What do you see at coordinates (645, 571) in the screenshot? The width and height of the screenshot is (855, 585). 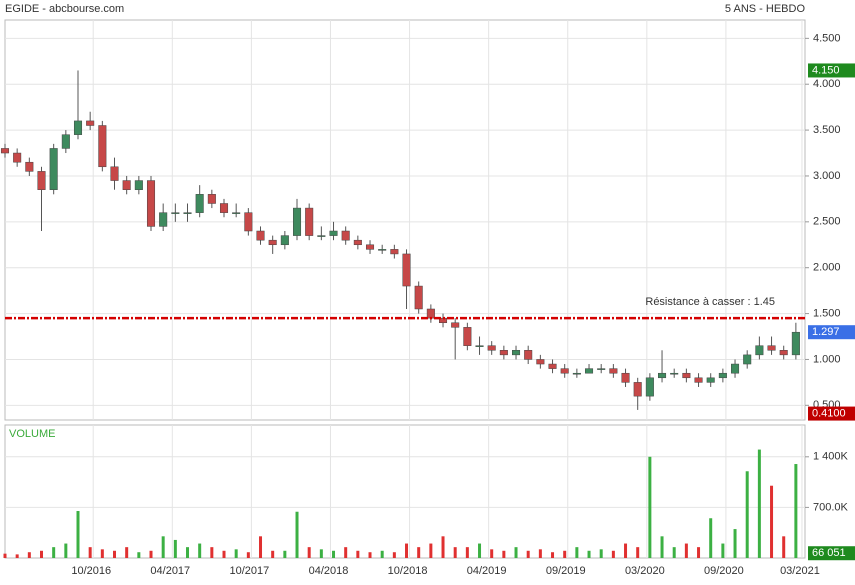 I see `x-tick-label: 03/2020` at bounding box center [645, 571].